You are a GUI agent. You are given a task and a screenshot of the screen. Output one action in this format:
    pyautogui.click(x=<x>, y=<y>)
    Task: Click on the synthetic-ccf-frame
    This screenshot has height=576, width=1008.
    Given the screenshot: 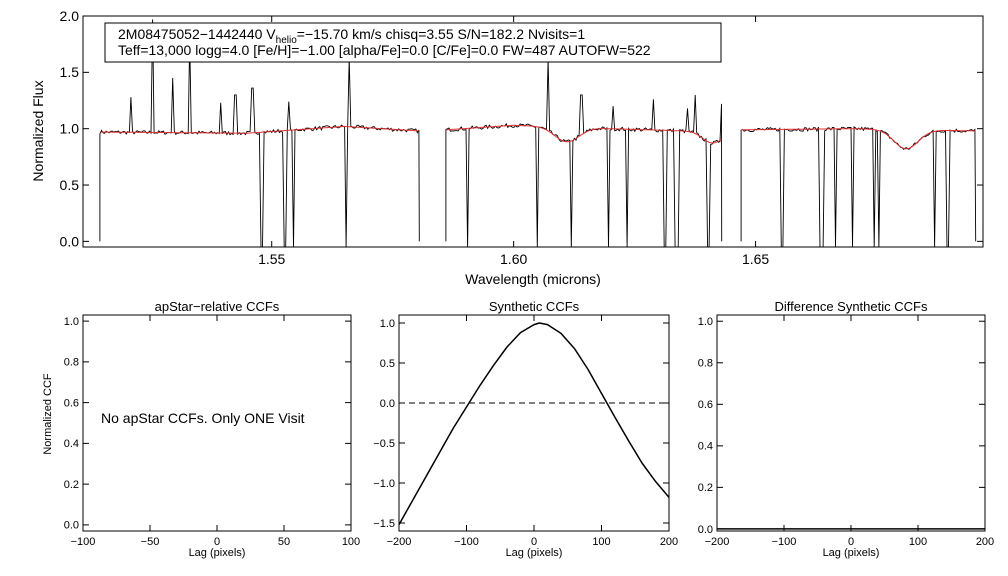 What is the action you would take?
    pyautogui.click(x=534, y=423)
    